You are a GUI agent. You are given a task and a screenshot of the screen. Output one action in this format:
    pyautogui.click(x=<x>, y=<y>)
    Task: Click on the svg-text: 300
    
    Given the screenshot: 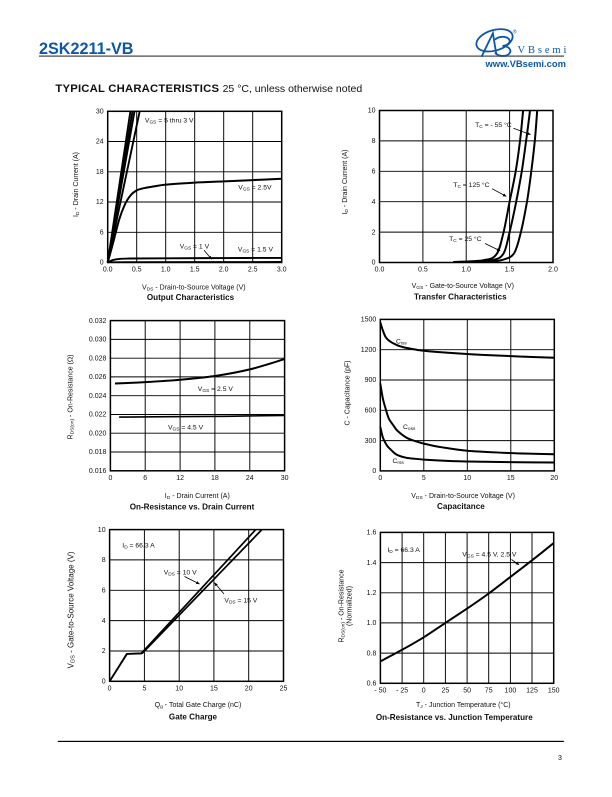 What is the action you would take?
    pyautogui.click(x=371, y=441)
    